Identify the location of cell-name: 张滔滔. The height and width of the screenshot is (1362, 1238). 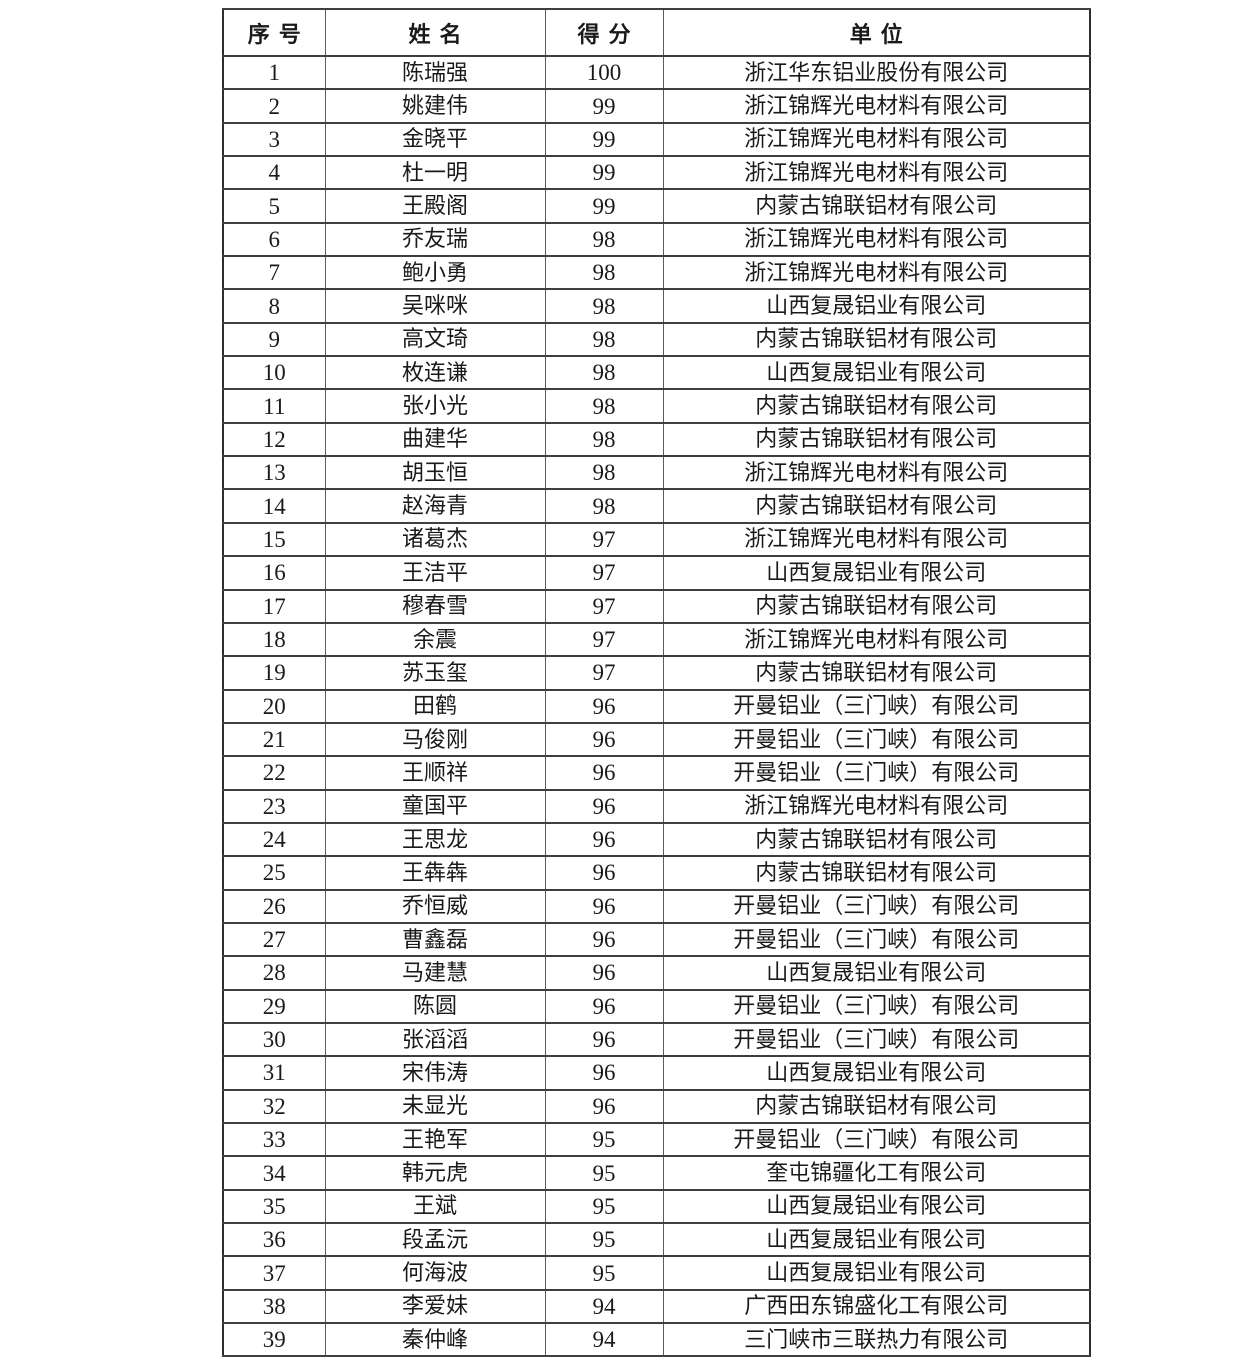
(435, 1039).